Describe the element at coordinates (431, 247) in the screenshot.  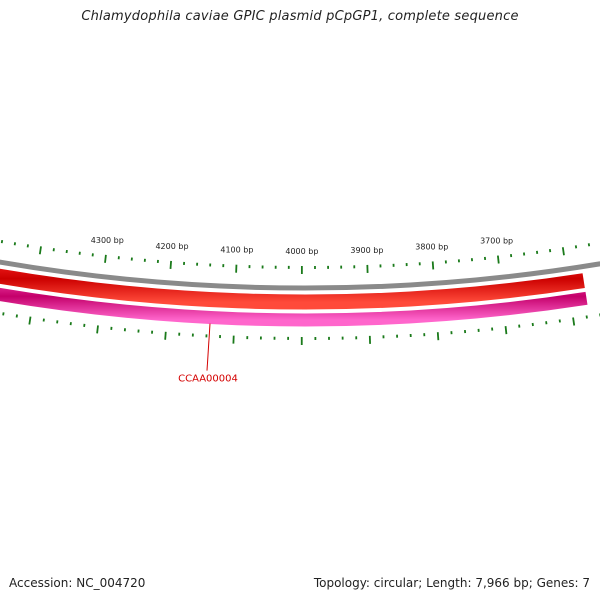
I see `tick-label: 3800 bp` at that location.